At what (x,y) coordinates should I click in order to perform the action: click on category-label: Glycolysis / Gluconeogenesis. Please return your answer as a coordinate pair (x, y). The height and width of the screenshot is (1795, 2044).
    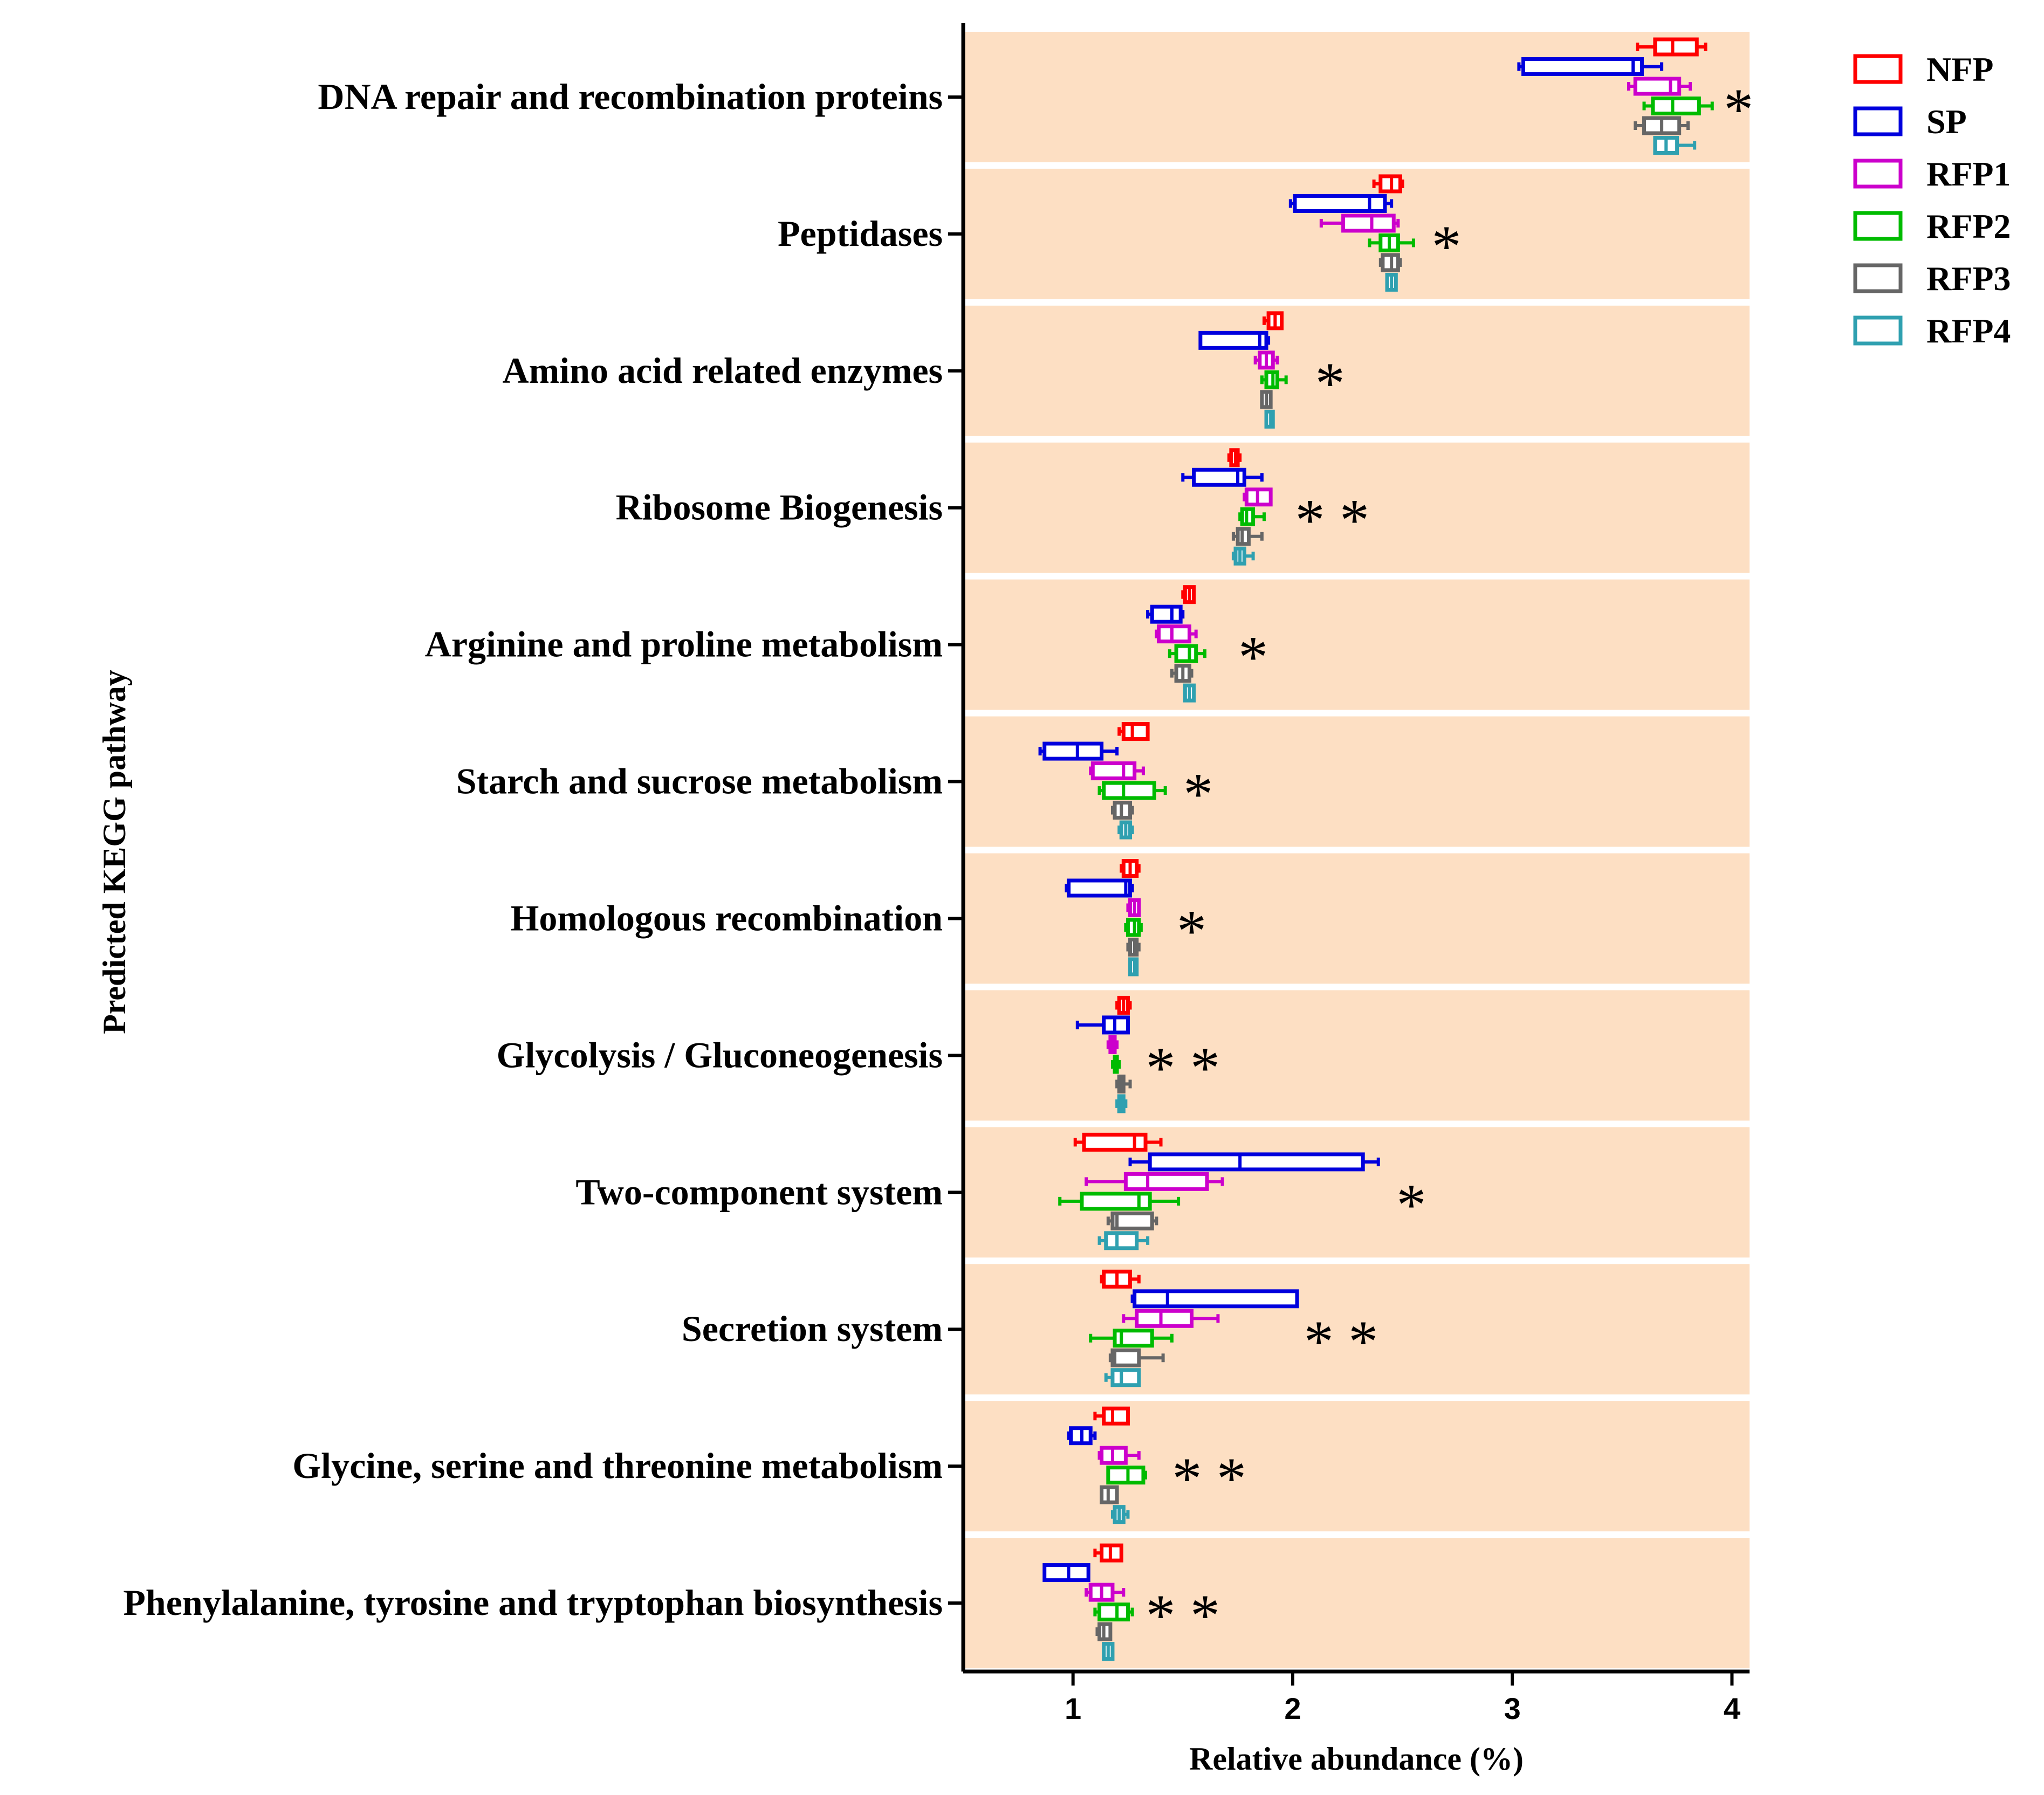
    Looking at the image, I should click on (720, 1054).